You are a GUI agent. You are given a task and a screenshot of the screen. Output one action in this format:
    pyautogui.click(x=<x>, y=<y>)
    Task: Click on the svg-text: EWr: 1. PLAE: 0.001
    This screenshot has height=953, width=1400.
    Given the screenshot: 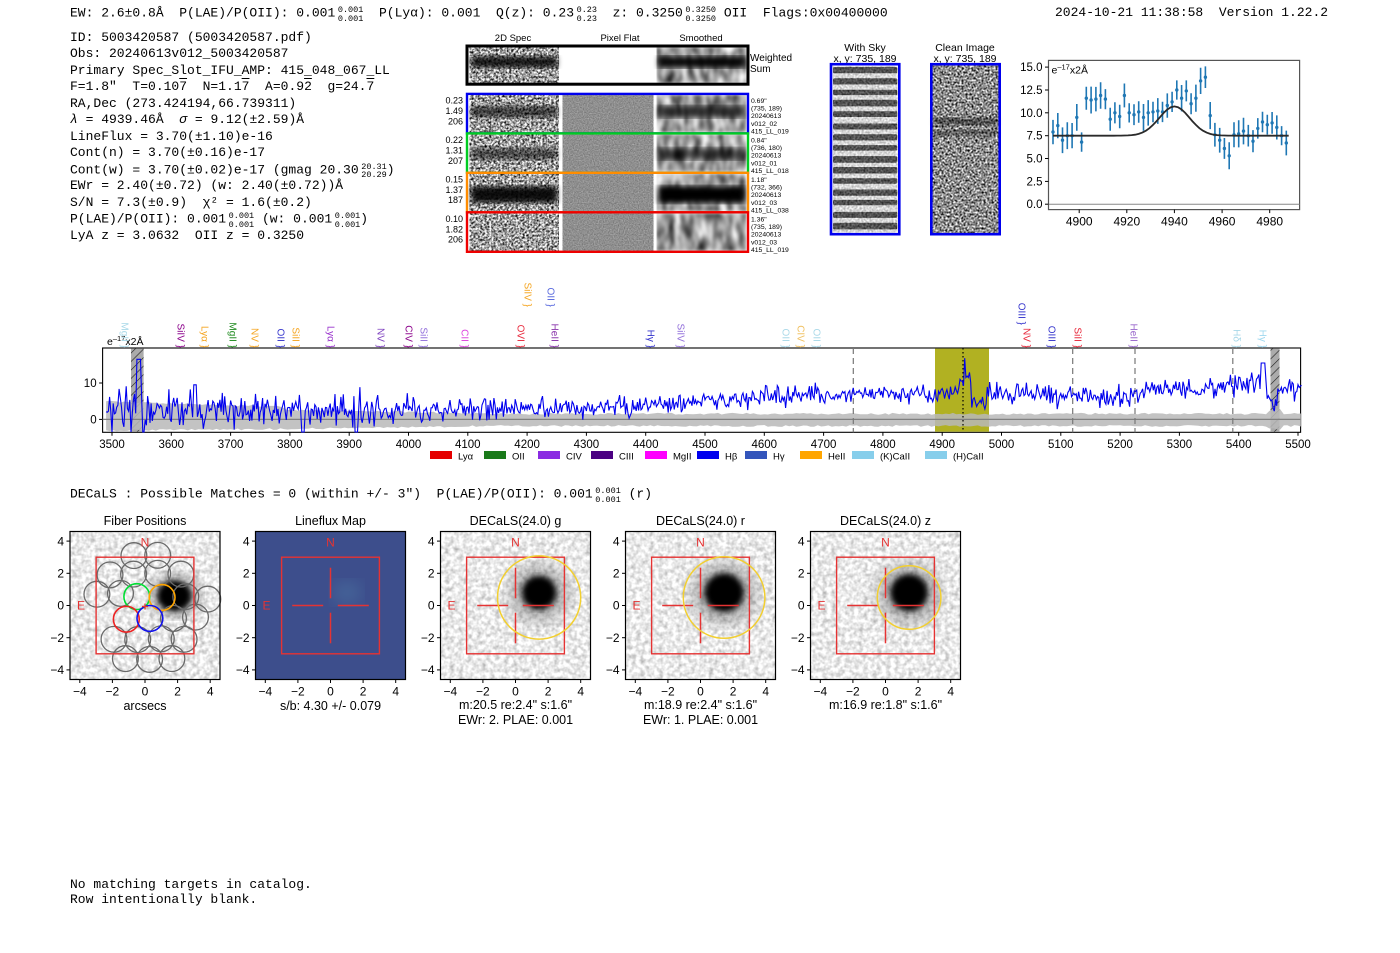 What is the action you would take?
    pyautogui.click(x=700, y=720)
    